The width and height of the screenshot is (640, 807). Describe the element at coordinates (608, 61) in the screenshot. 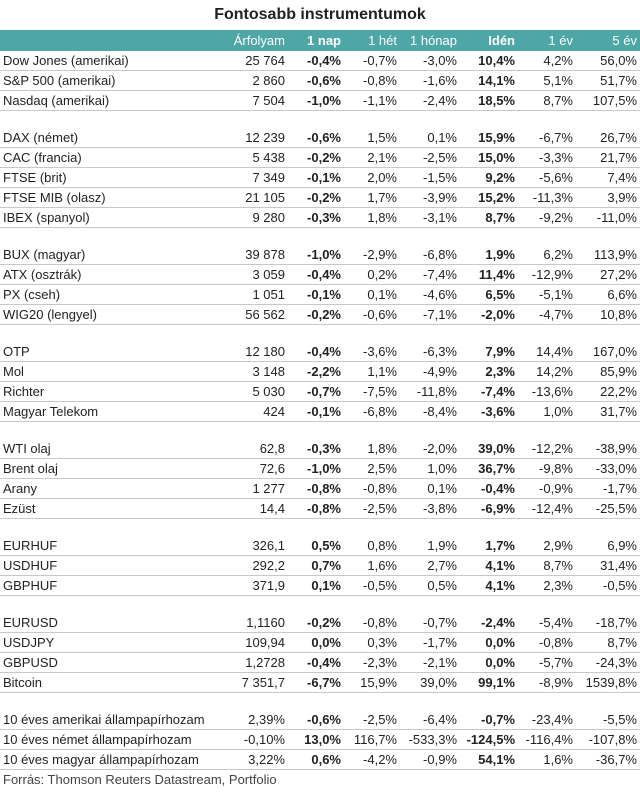

I see `value-cell: 56,0%` at that location.